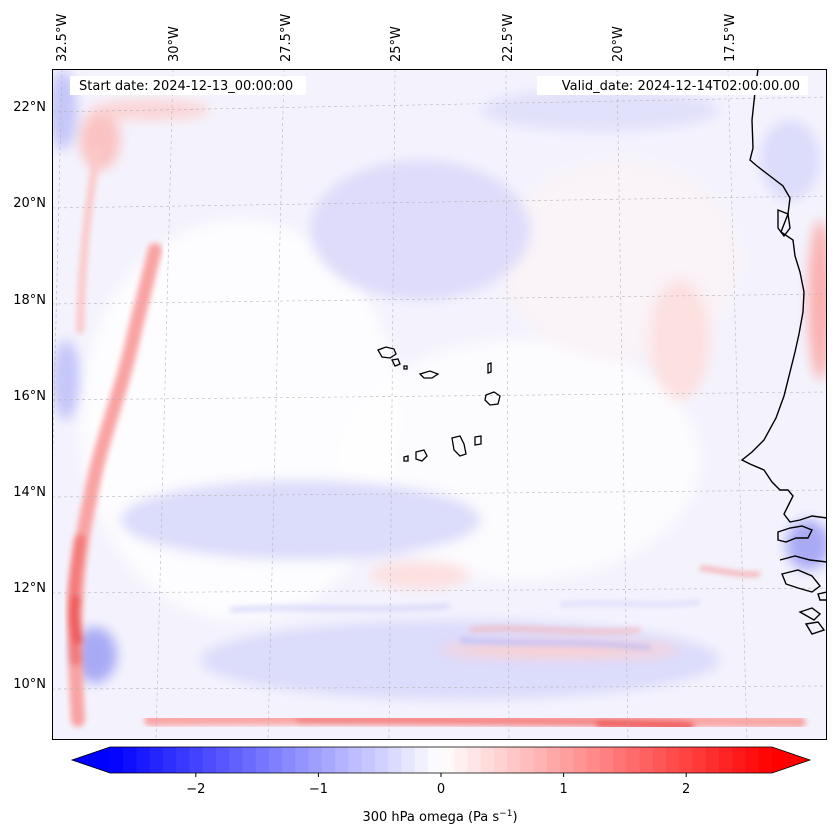 The width and height of the screenshot is (837, 839). I want to click on colorbar-label-exponent: −1, so click(505, 814).